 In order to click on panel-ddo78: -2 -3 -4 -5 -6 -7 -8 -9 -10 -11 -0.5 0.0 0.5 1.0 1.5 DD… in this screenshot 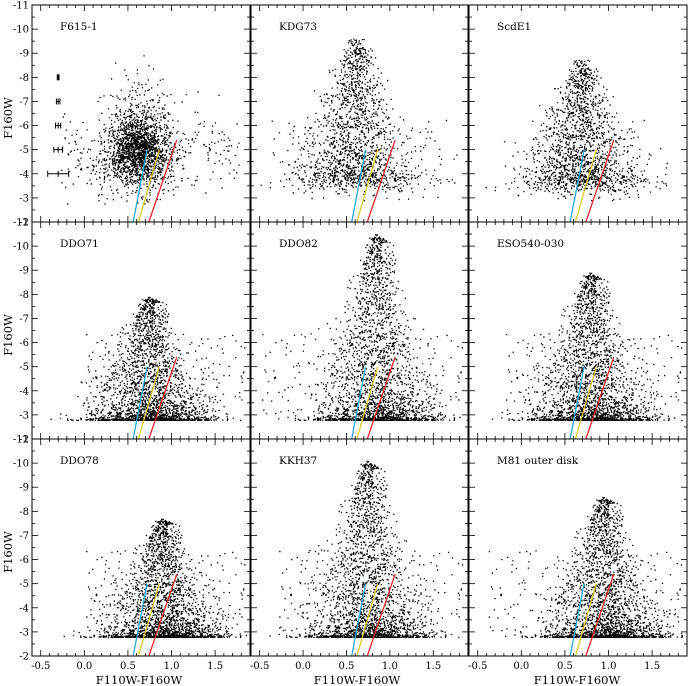, I will do `click(132, 553)`.